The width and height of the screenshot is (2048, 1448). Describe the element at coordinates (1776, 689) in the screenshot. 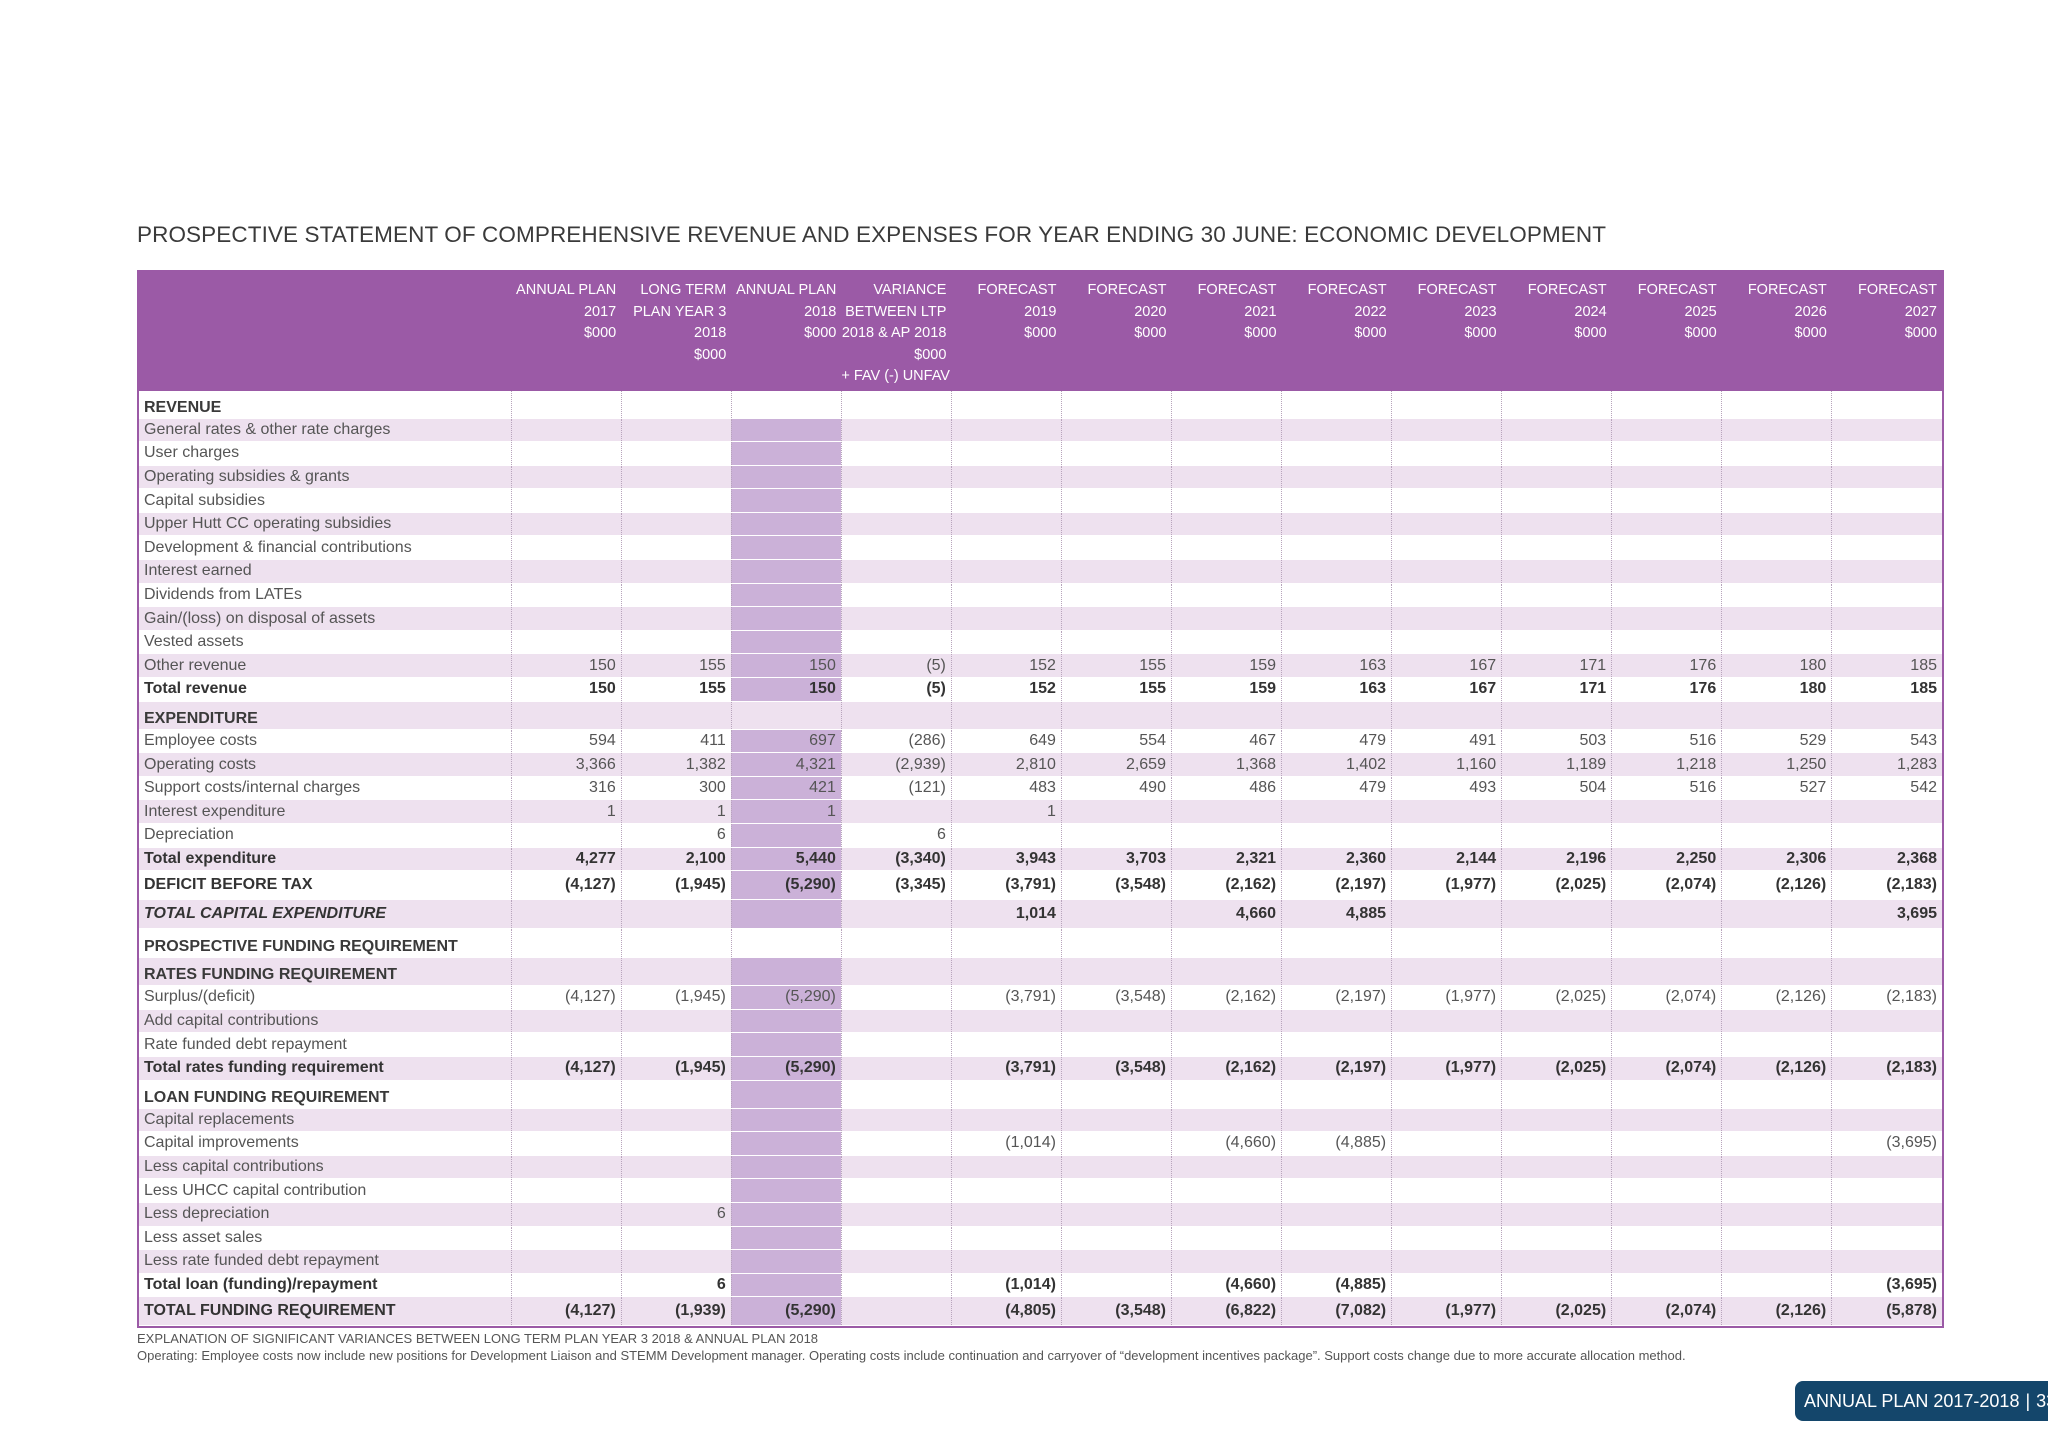

I see `row-value: 180` at that location.